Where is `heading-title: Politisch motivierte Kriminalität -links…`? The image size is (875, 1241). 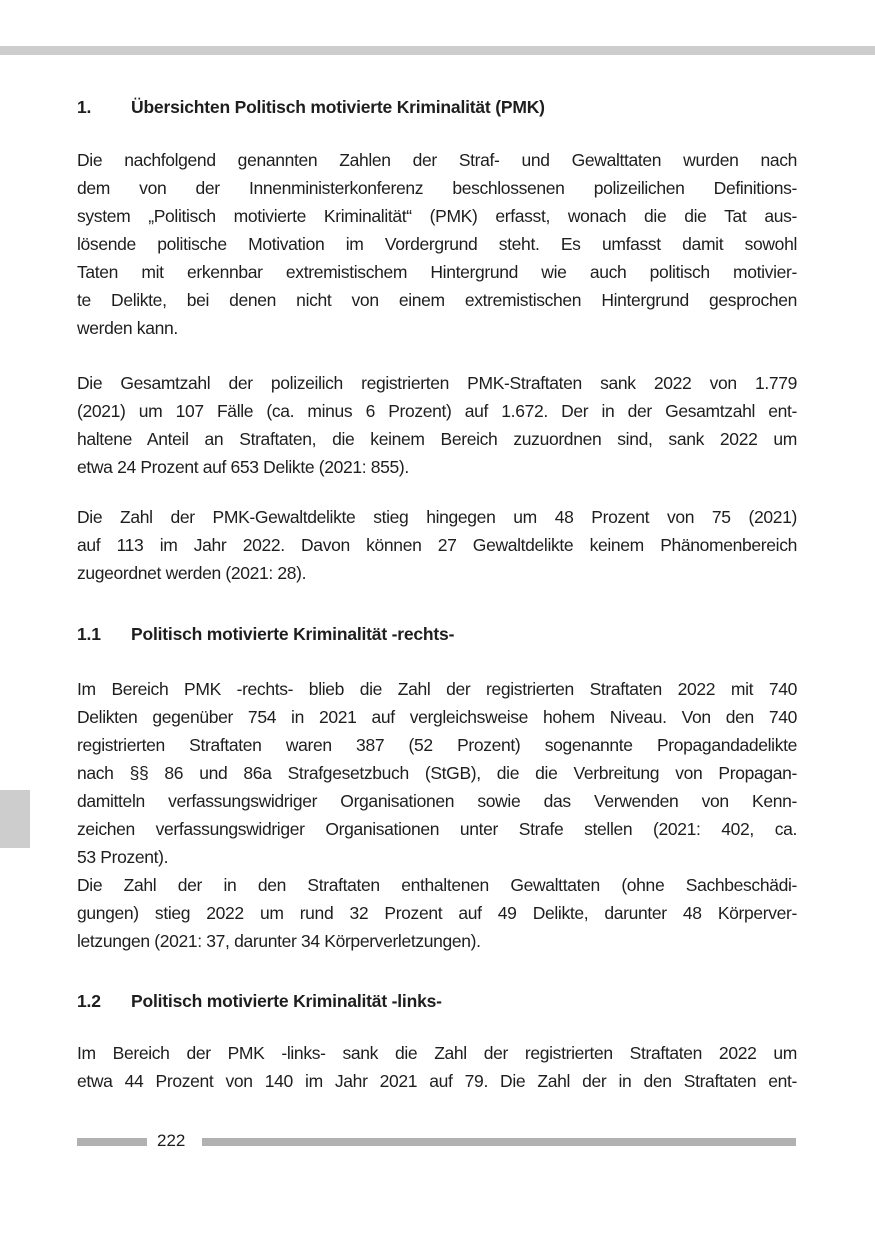
heading-title: Politisch motivierte Kriminalität -links… is located at coordinates (286, 1001).